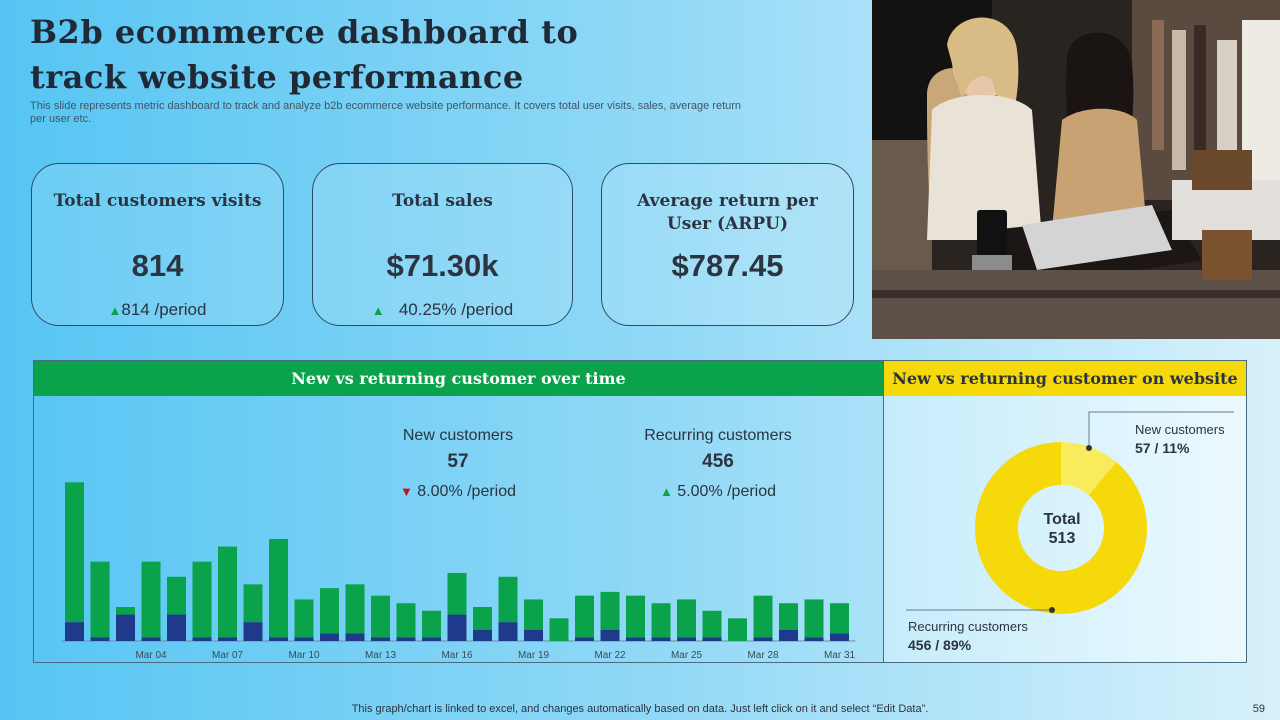  What do you see at coordinates (228, 655) in the screenshot?
I see `x-tick-label: Mar 07` at bounding box center [228, 655].